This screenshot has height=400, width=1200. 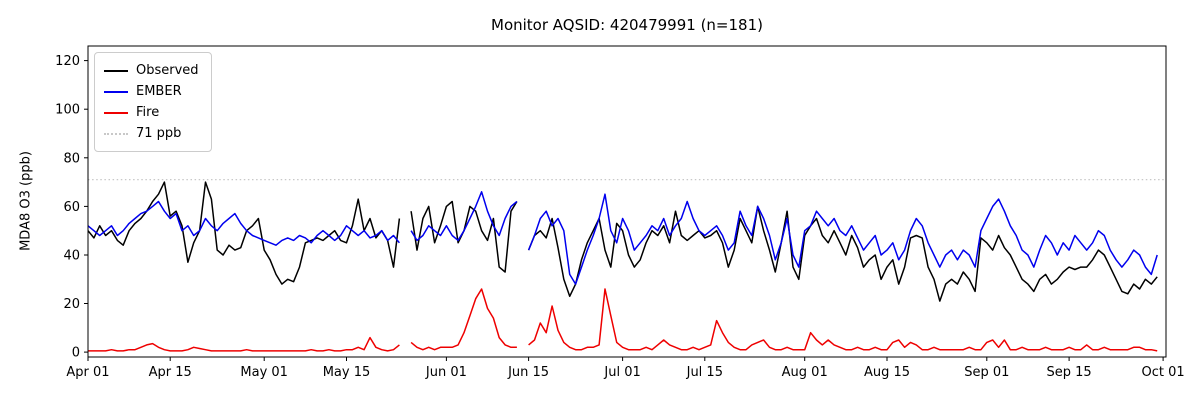 I want to click on x-tick-label: Aug 01, so click(x=805, y=372).